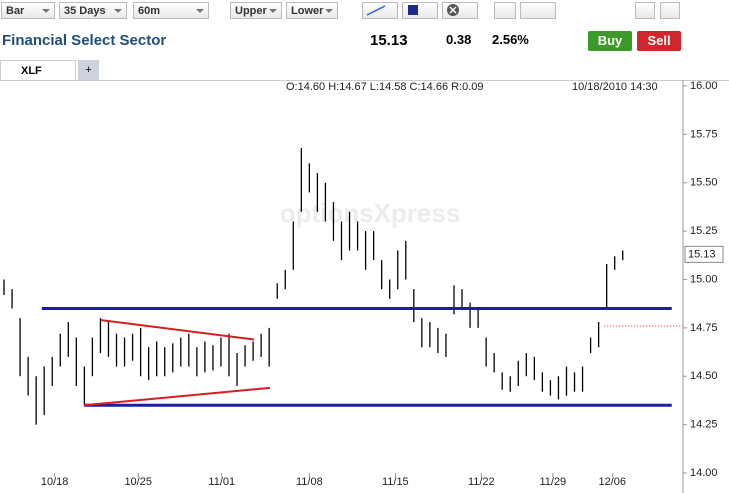 This screenshot has height=493, width=729. I want to click on x-tick-label: 11/08, so click(309, 482).